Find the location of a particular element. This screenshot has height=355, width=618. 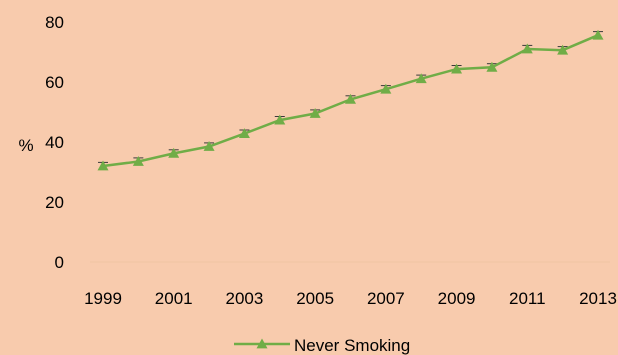

legend: Never Smoking is located at coordinates (322, 345).